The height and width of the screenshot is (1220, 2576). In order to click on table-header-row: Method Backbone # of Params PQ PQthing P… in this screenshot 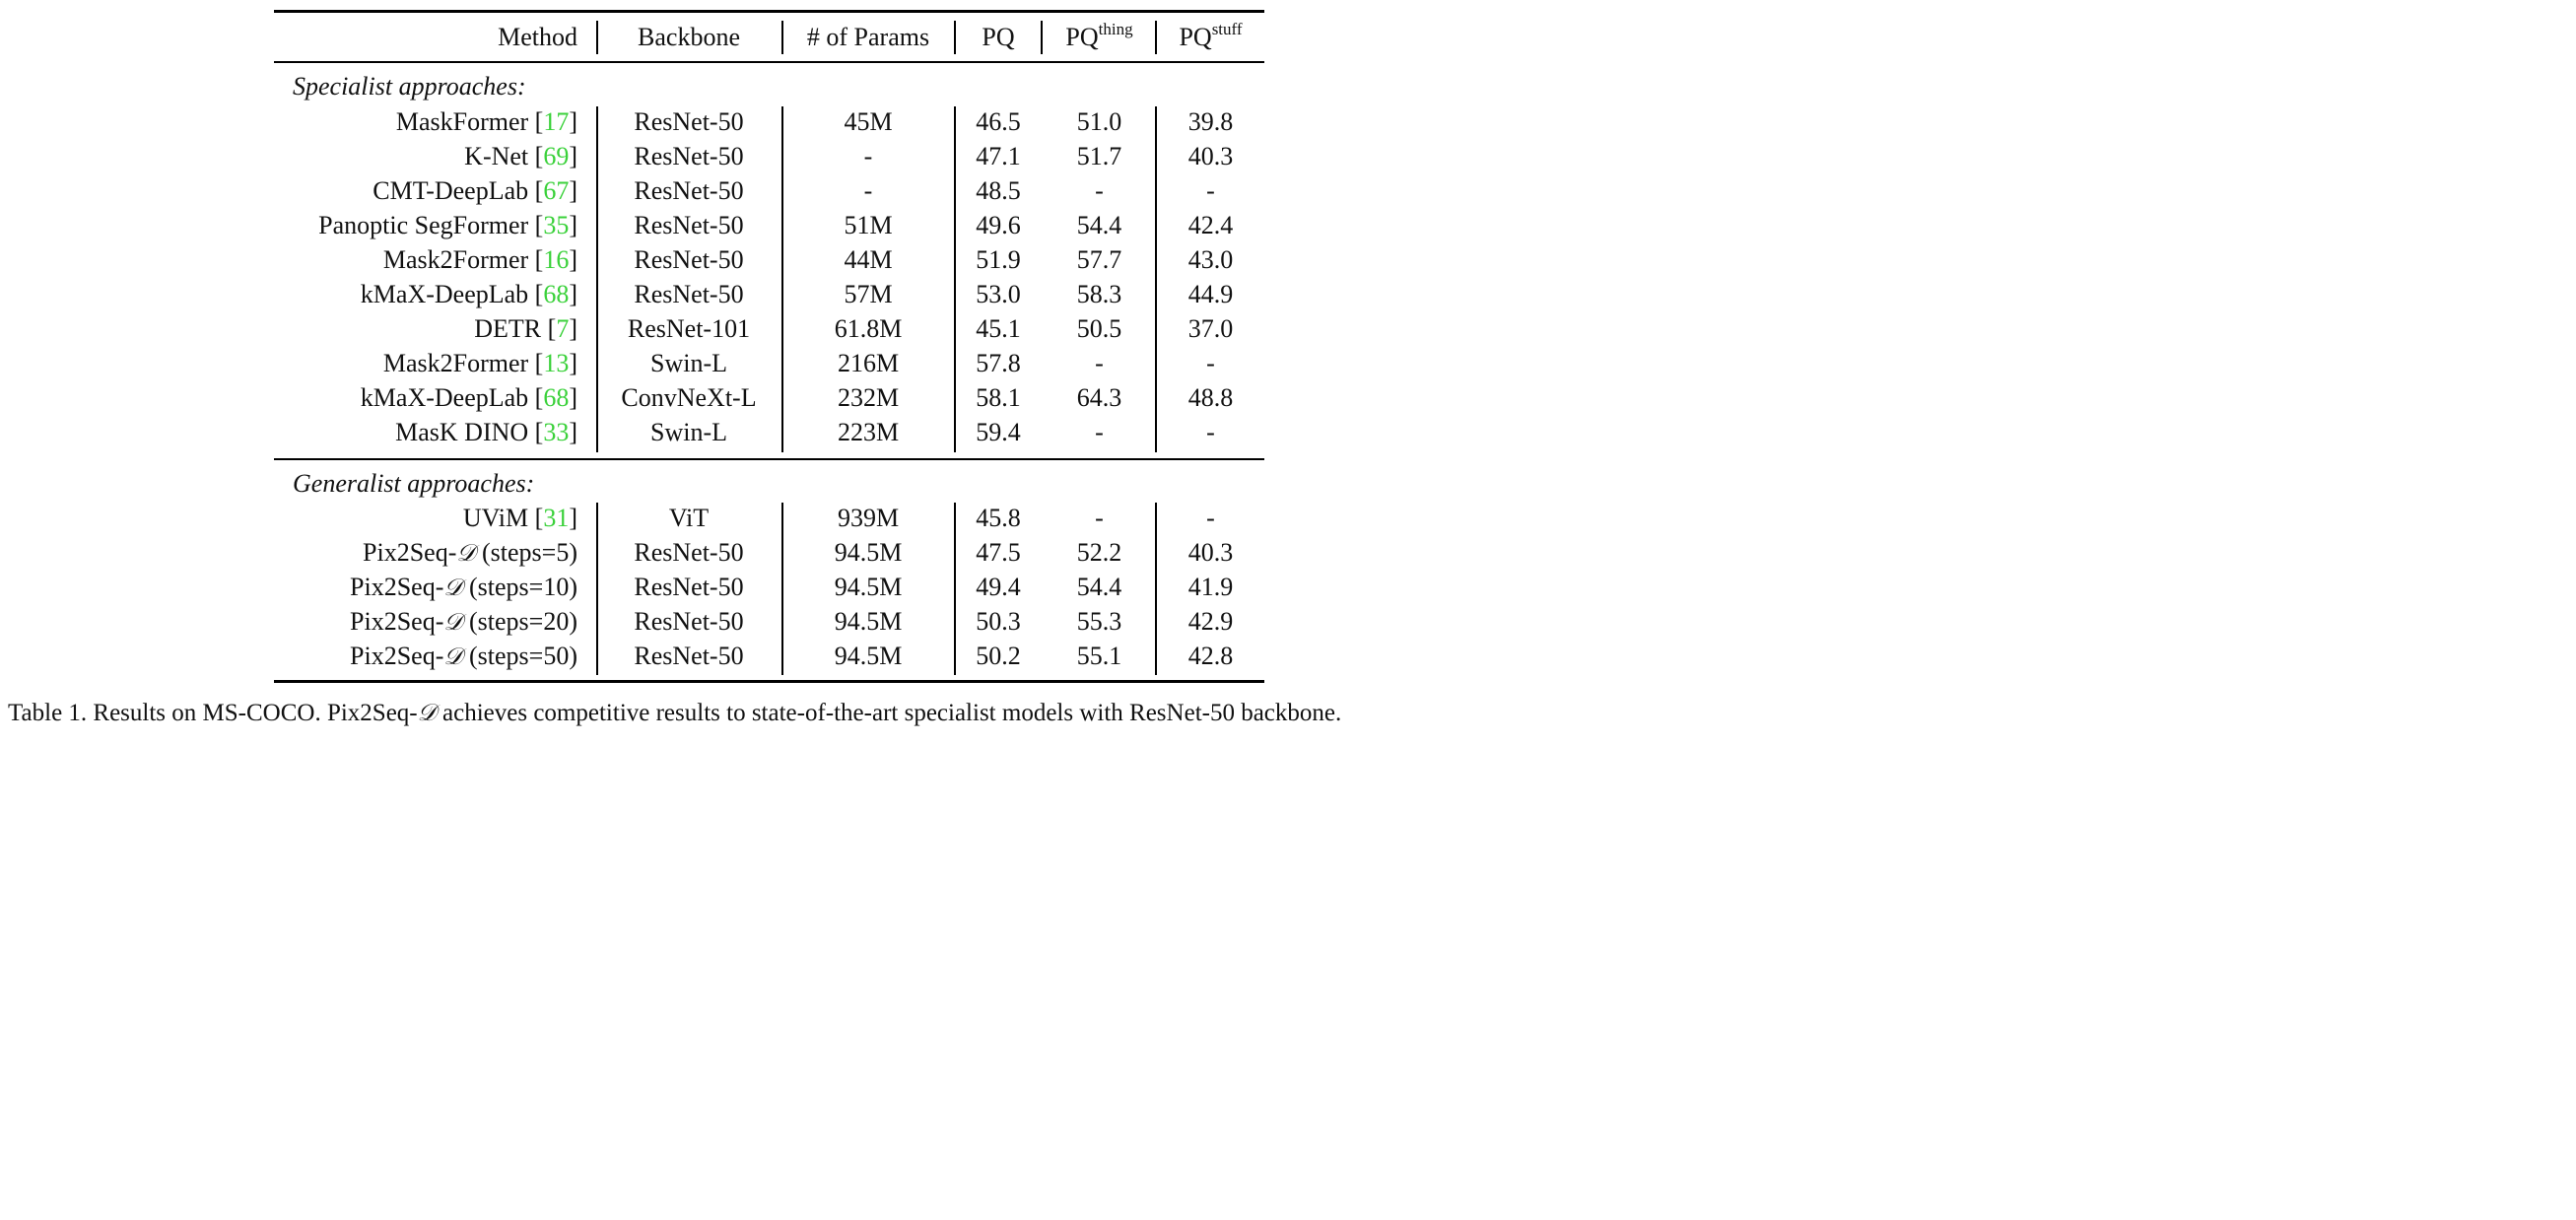, I will do `click(769, 37)`.